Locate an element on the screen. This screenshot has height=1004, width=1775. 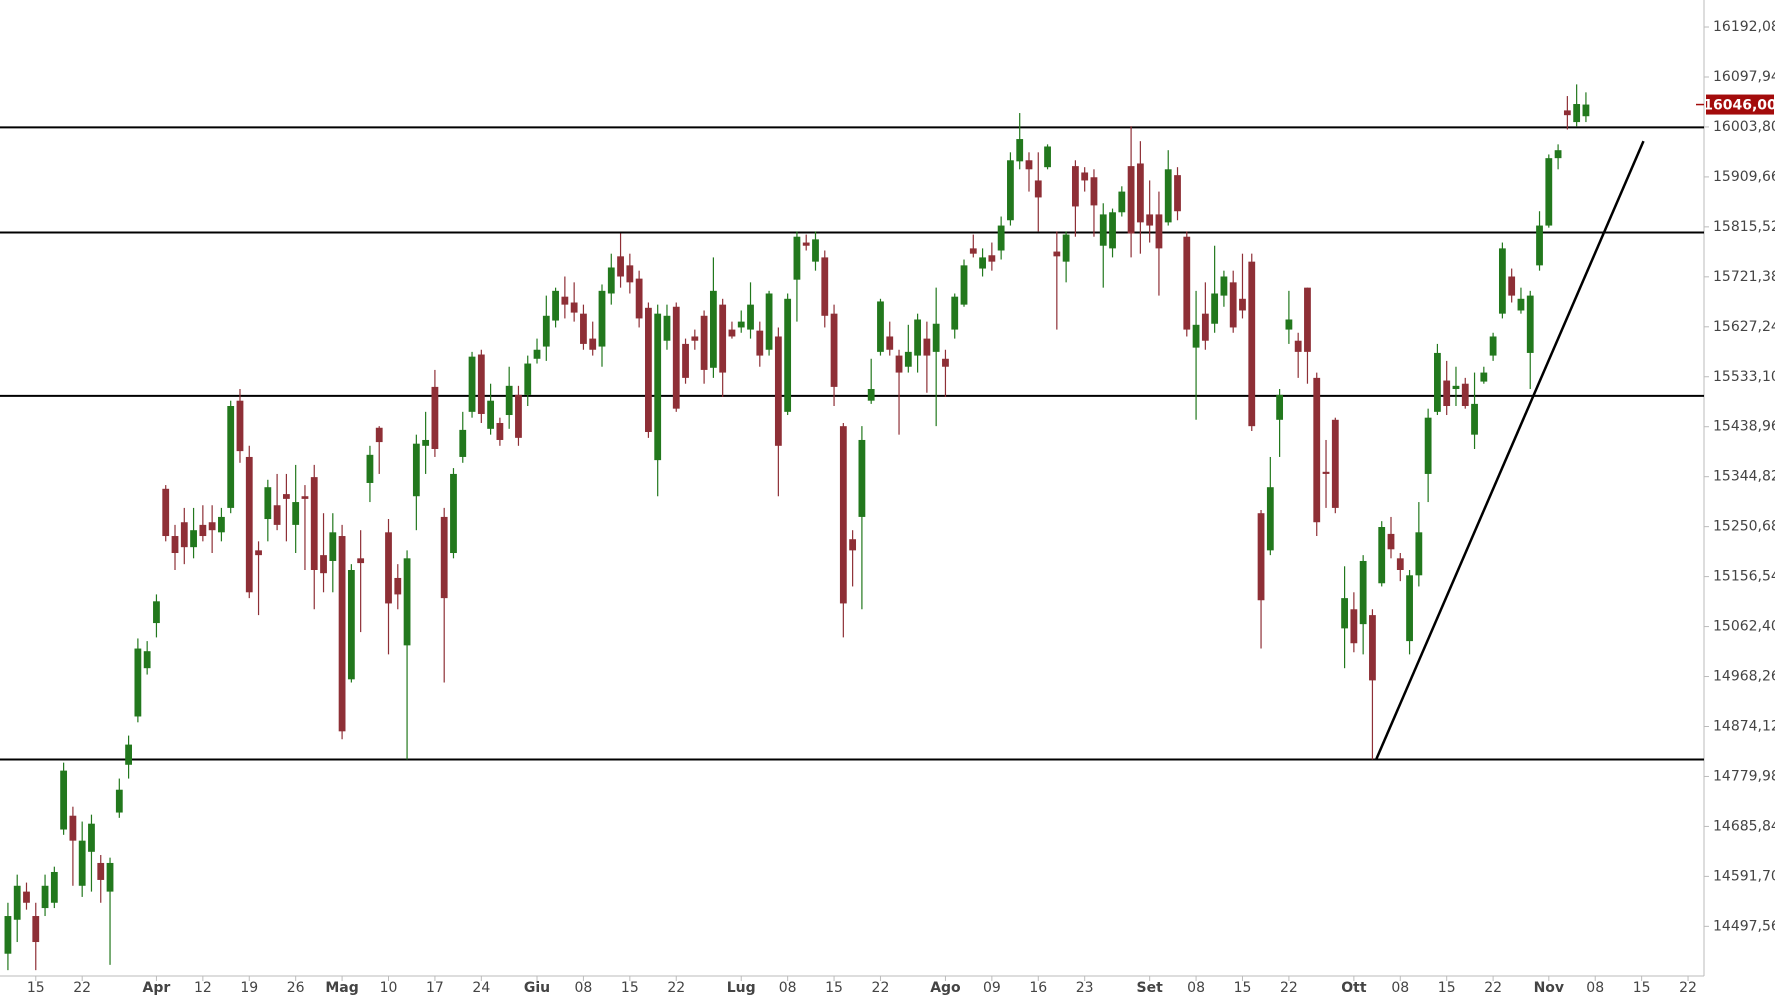
x-tick-label: Giu is located at coordinates (537, 988).